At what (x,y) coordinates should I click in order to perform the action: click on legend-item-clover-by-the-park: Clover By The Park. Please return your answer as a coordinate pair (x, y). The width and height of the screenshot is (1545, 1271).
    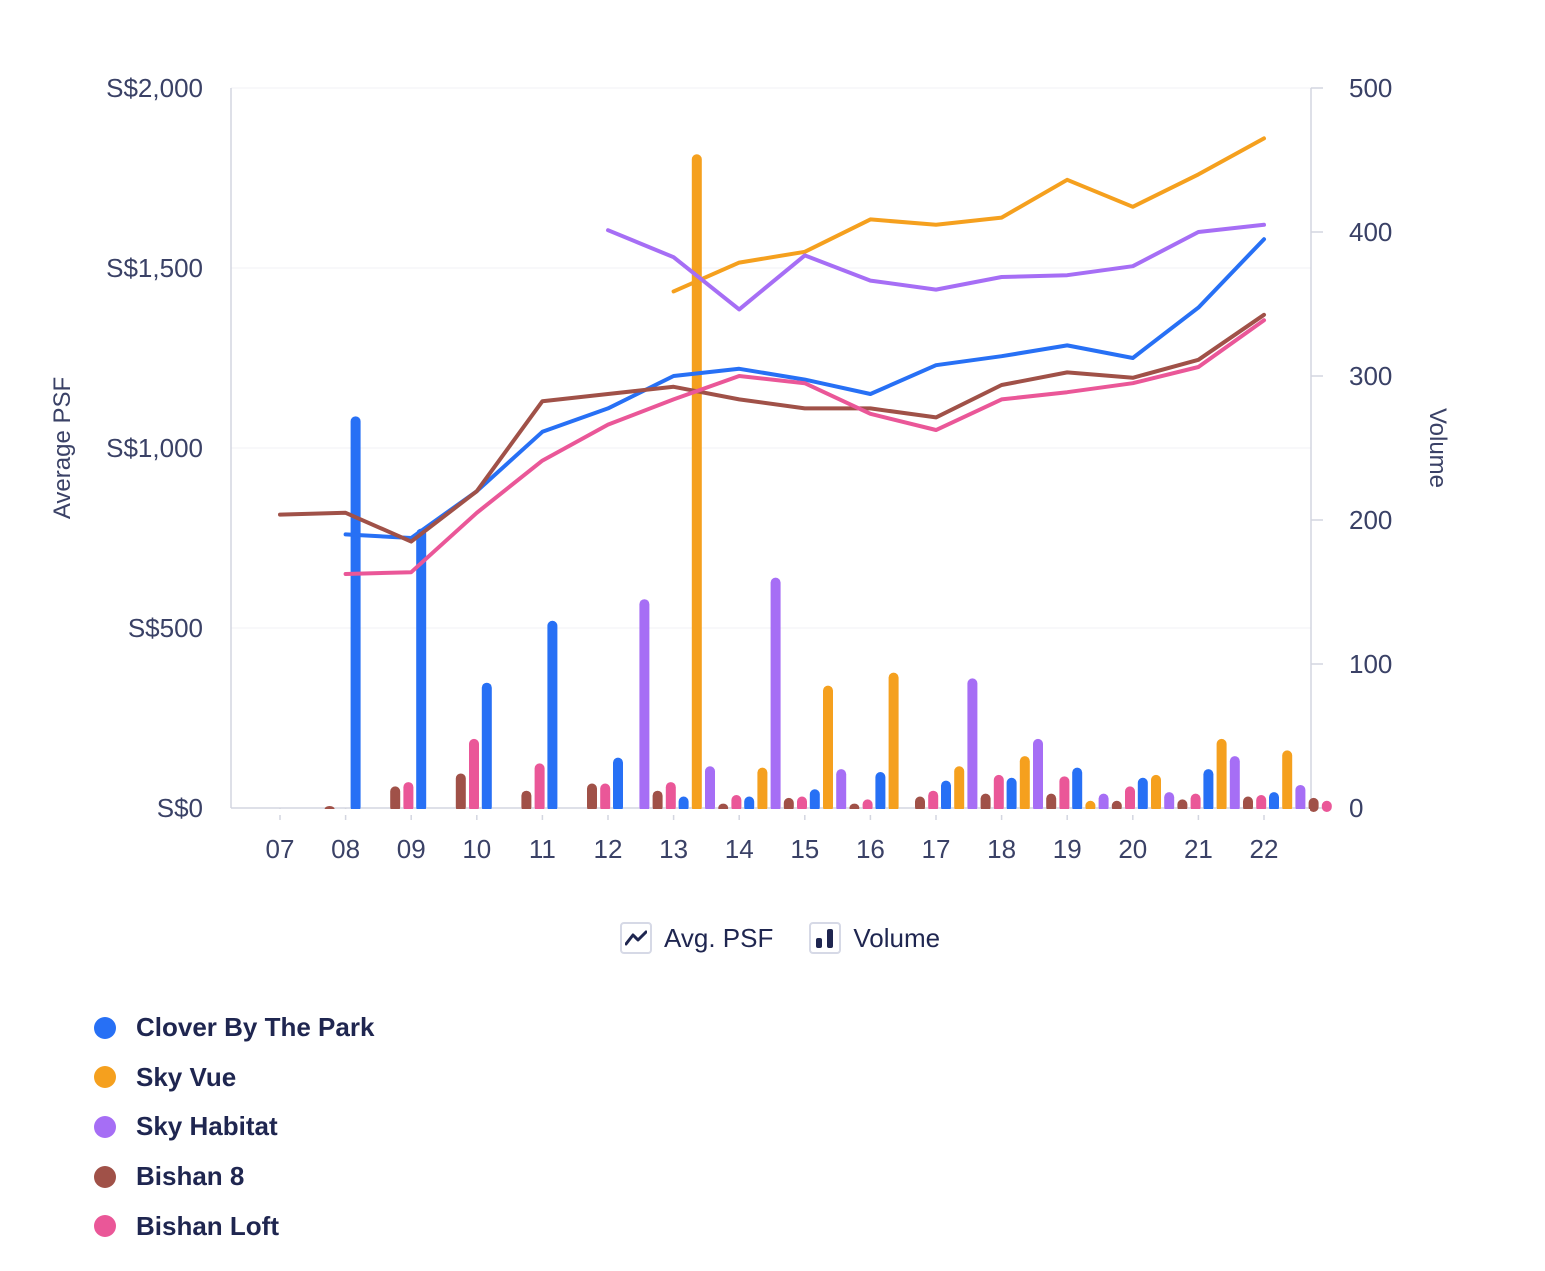
    Looking at the image, I should click on (234, 1028).